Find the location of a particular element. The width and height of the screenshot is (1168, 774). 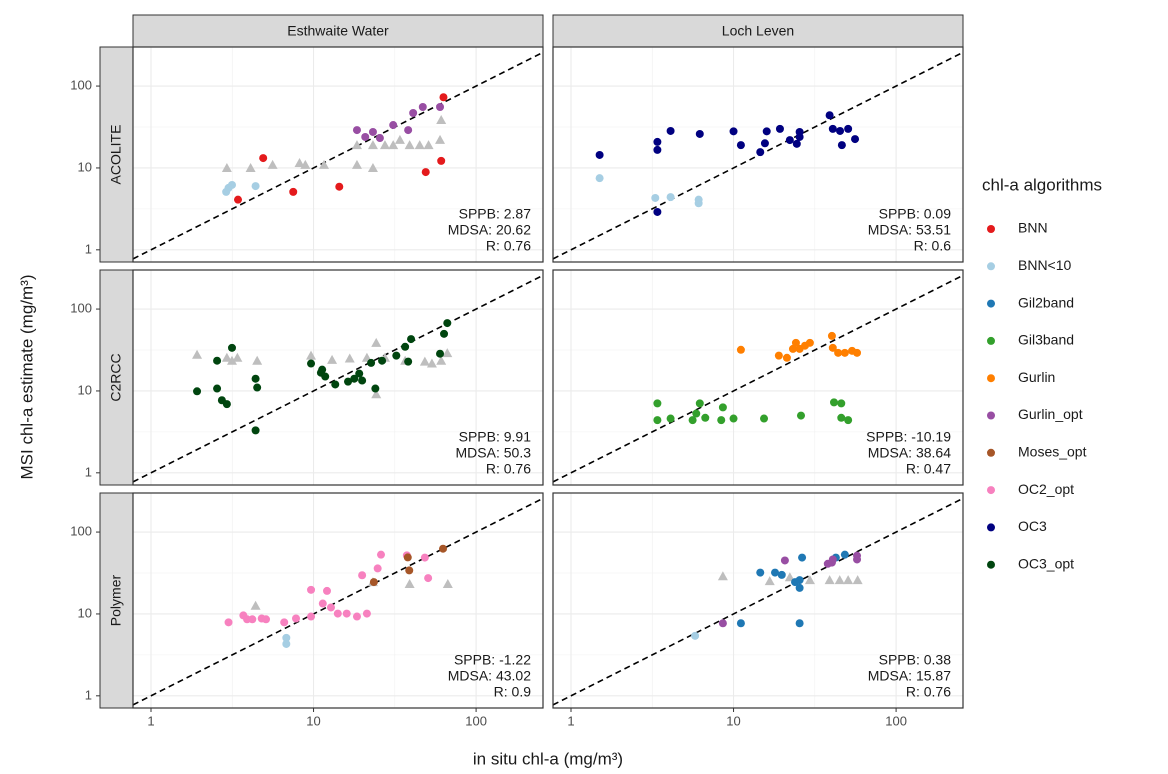

column-strip is located at coordinates (338, 31).